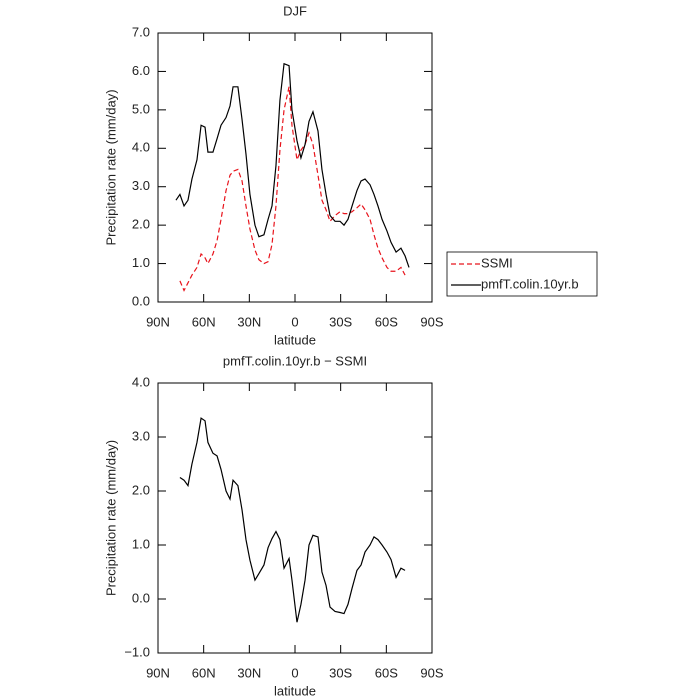  I want to click on y-tick-label: 6.0, so click(141, 70).